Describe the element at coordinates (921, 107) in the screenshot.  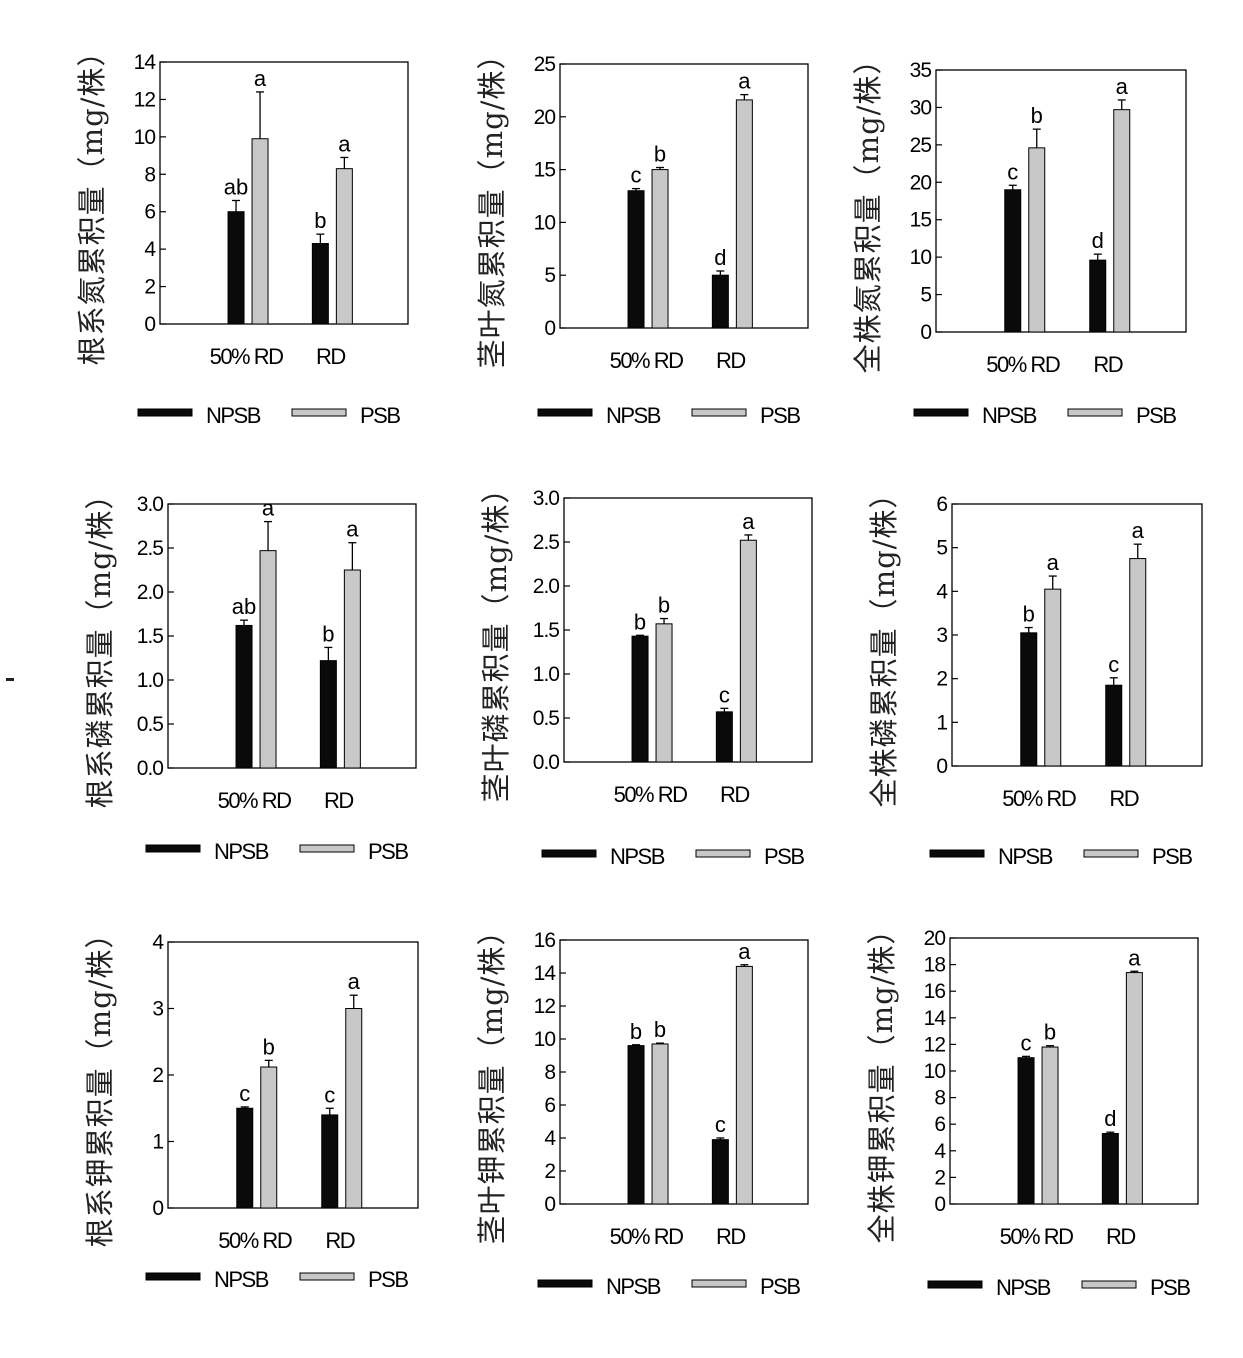
I see `y-tick-label: 30` at that location.